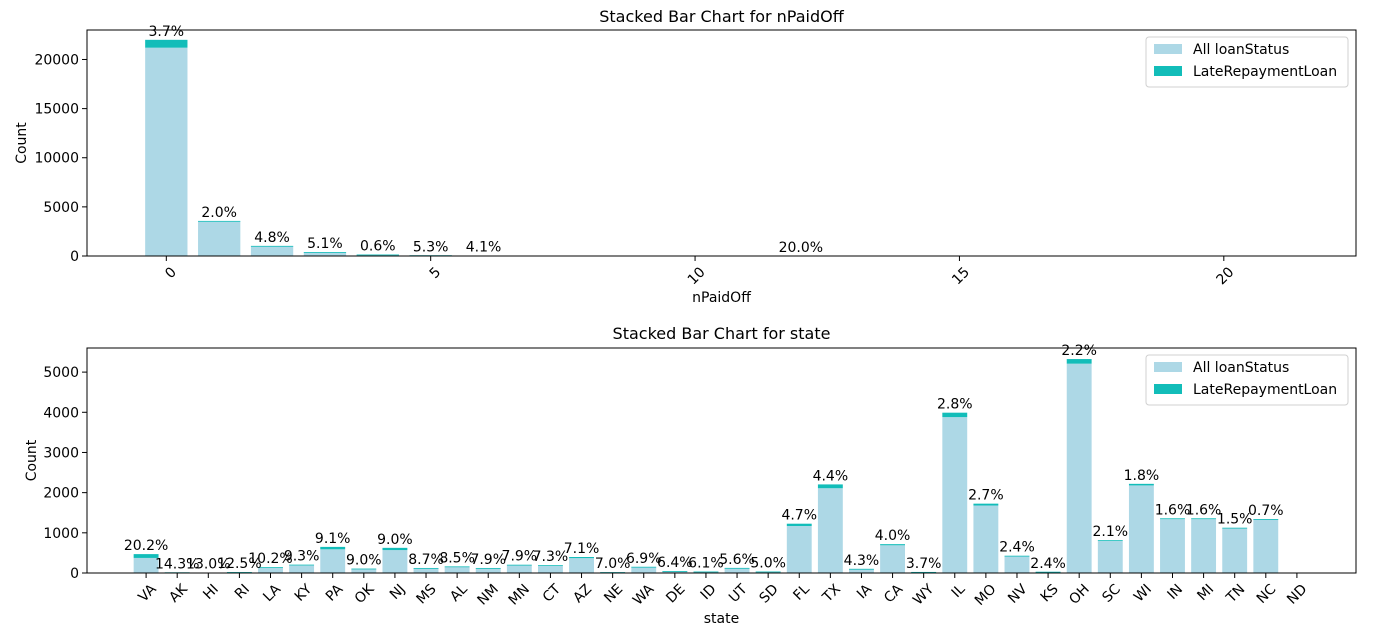  What do you see at coordinates (644, 595) in the screenshot?
I see `x-tick-label: WA` at bounding box center [644, 595].